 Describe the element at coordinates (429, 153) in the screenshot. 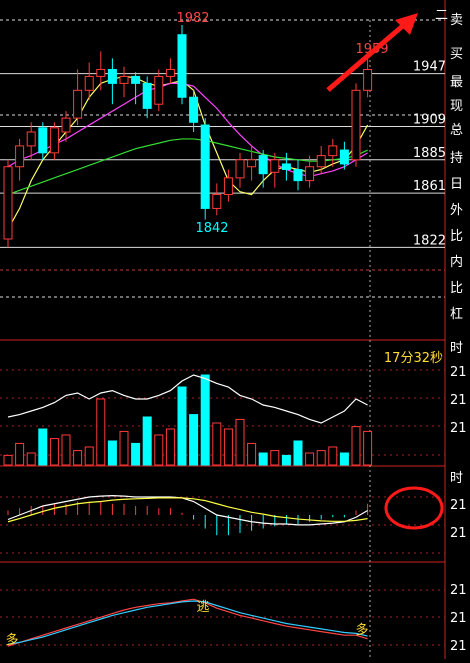

I see `price-tick-label: 1885` at that location.